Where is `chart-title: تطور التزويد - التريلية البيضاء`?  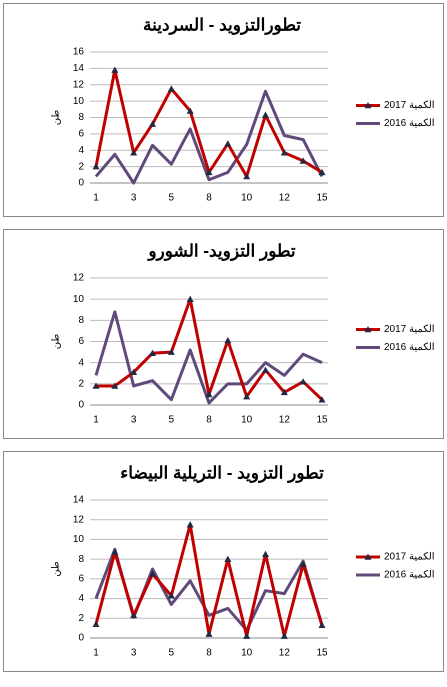 chart-title: تطور التزويد - التريلية البيضاء is located at coordinates (222, 473).